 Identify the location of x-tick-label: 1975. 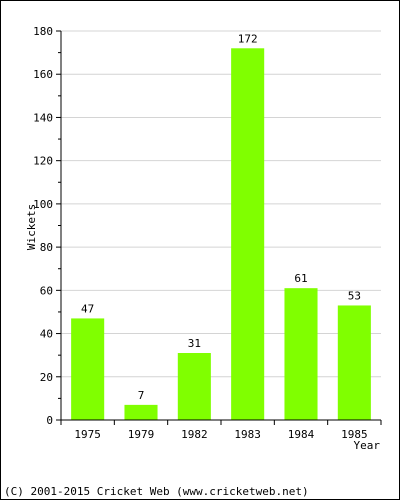
(87, 434).